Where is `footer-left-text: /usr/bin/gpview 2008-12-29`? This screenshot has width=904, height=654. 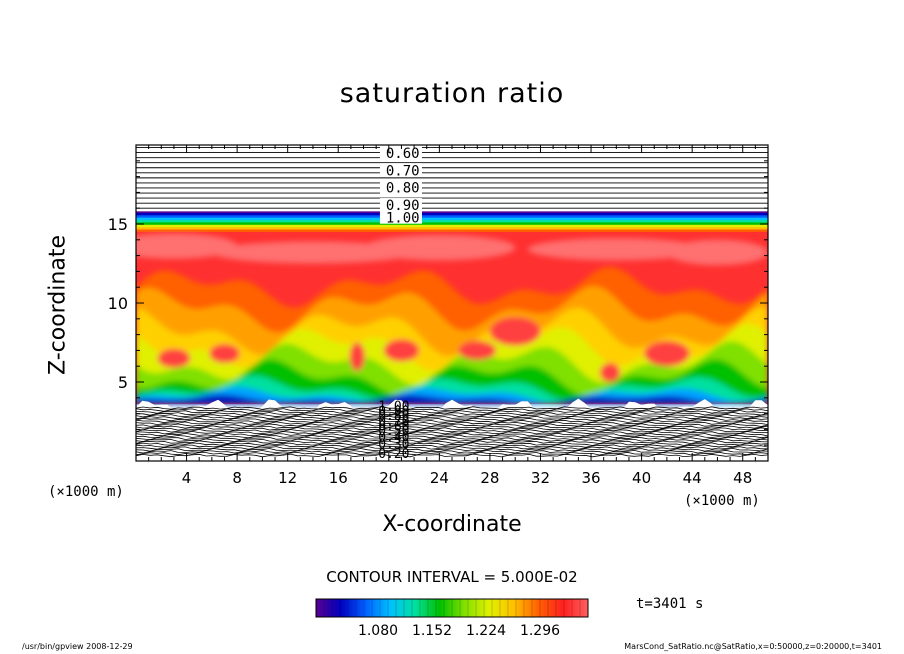 footer-left-text: /usr/bin/gpview 2008-12-29 is located at coordinates (77, 646).